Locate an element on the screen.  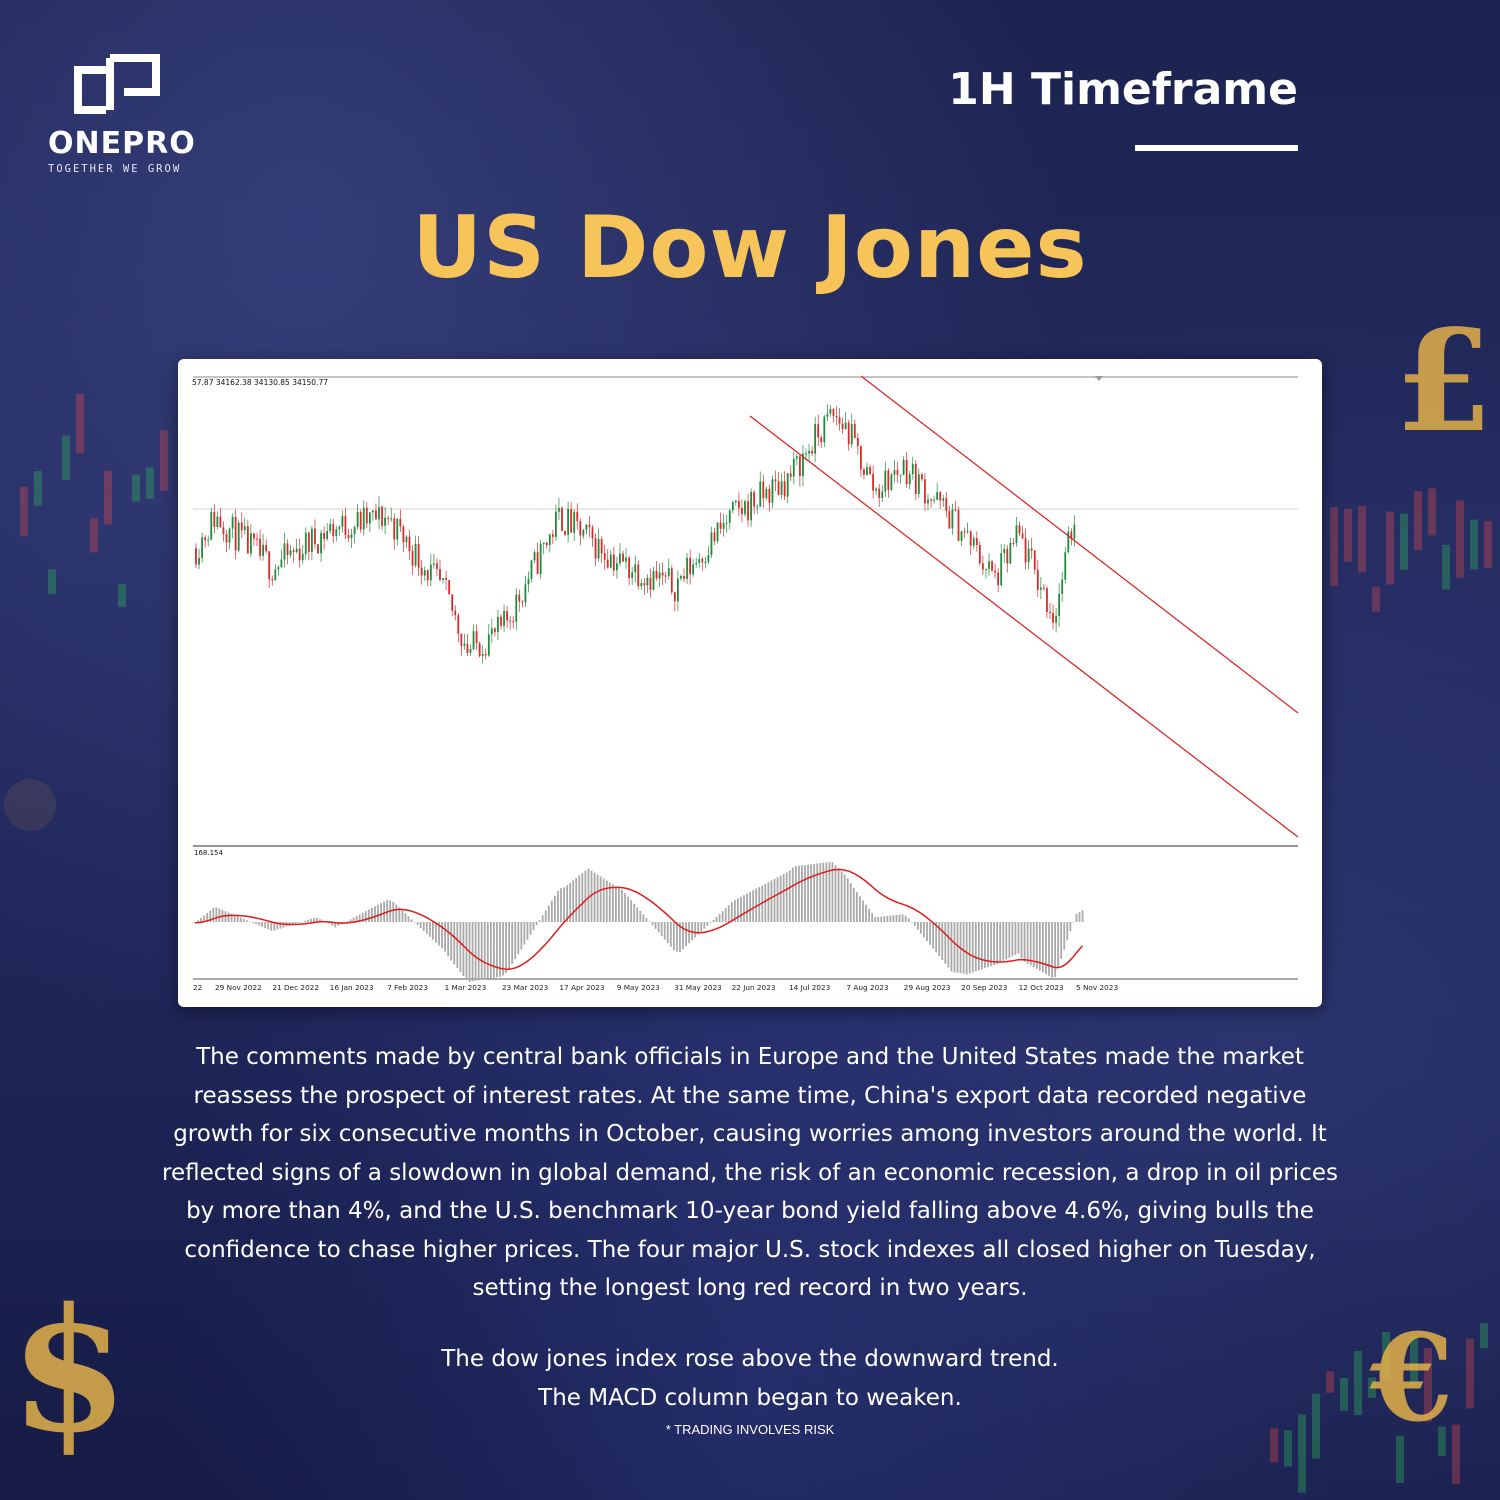
x-tick-label: 7 Feb 2023 is located at coordinates (407, 987).